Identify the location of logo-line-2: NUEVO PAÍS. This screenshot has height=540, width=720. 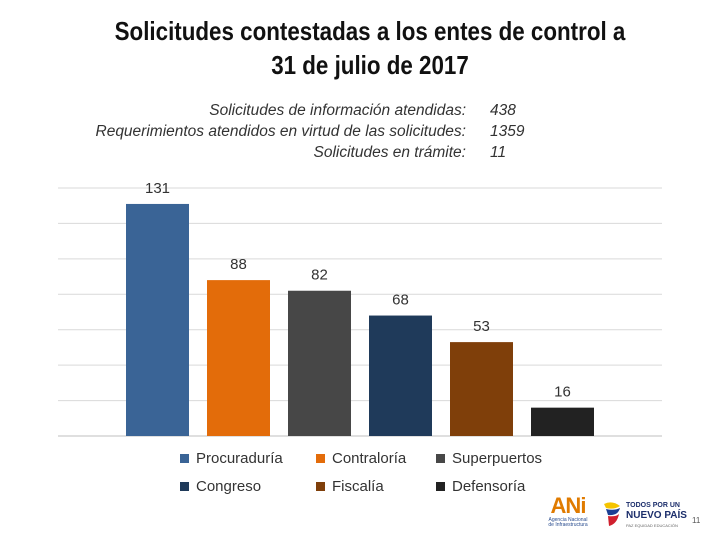
(656, 515).